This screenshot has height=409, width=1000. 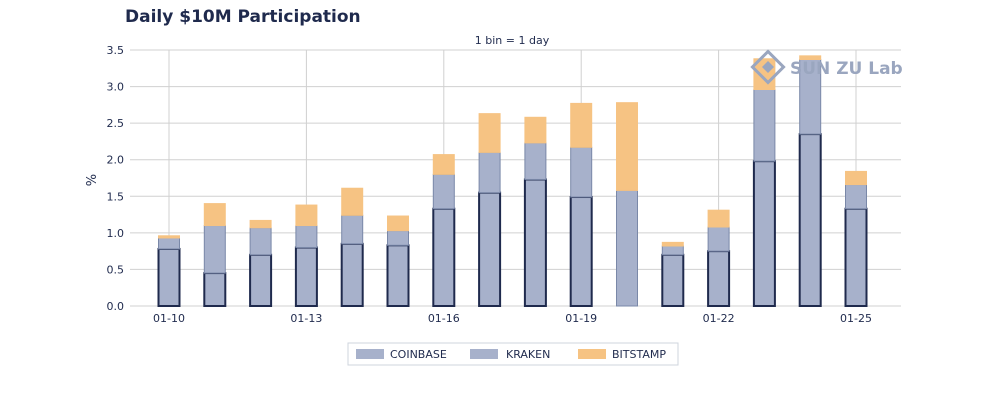 What do you see at coordinates (768, 67) in the screenshot?
I see `sunzu-logo-icon` at bounding box center [768, 67].